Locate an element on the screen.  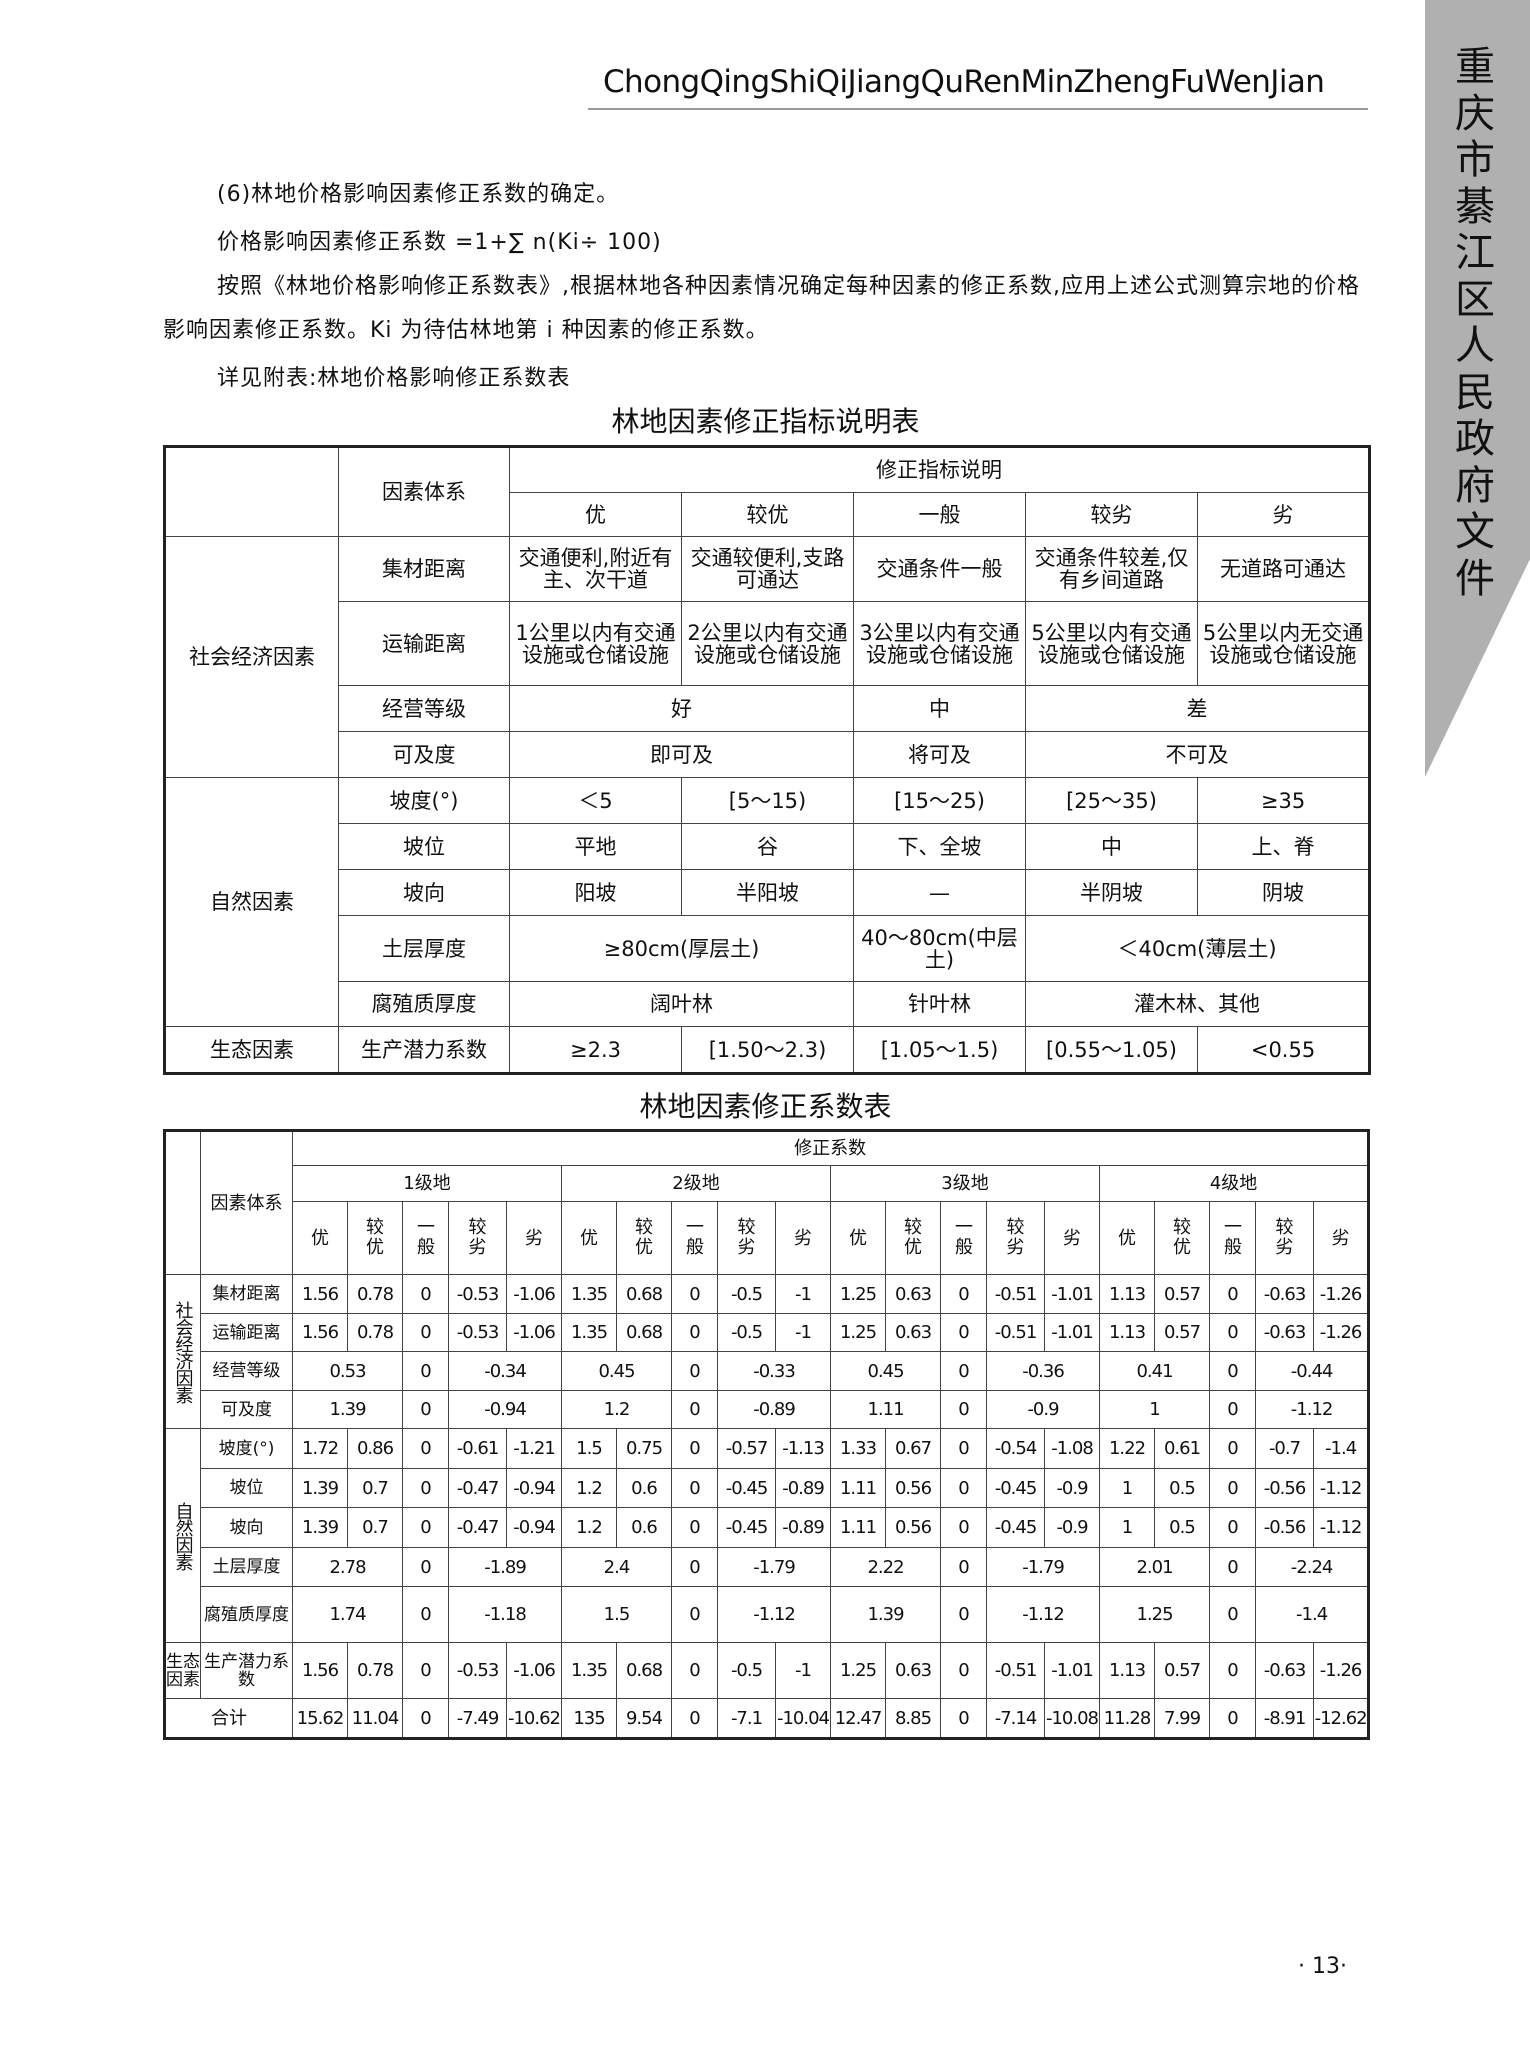
table-row: 经营等级好中差 is located at coordinates (768, 708).